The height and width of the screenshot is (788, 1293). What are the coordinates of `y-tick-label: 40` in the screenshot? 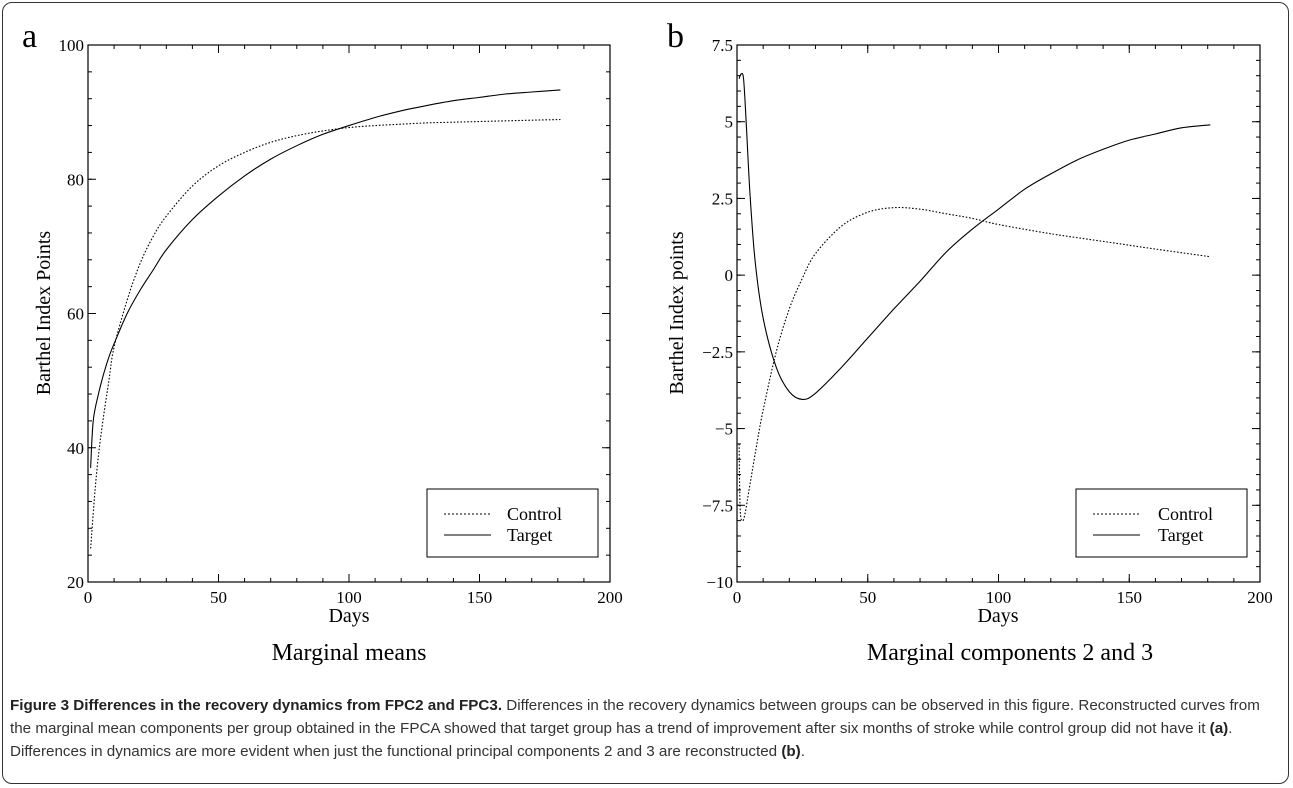 It's located at (75, 448).